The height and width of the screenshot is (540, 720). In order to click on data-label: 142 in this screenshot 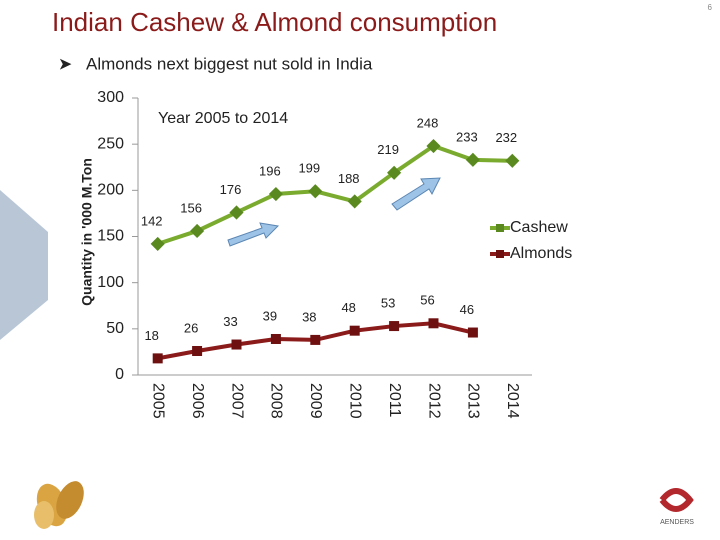, I will do `click(152, 220)`.